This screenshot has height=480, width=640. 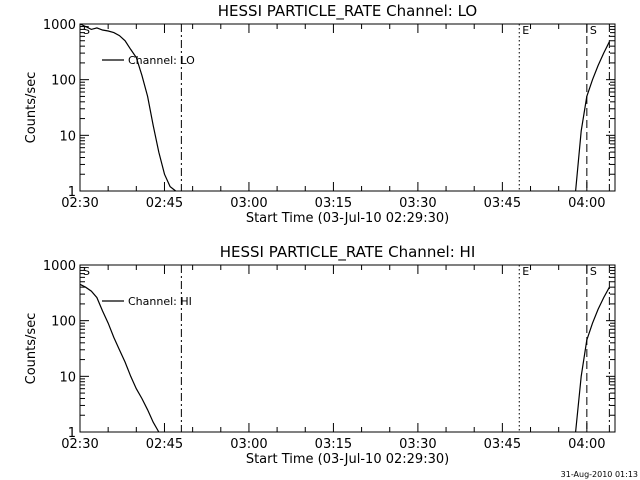 I want to click on legend-label: Channel: LO, so click(x=161, y=60).